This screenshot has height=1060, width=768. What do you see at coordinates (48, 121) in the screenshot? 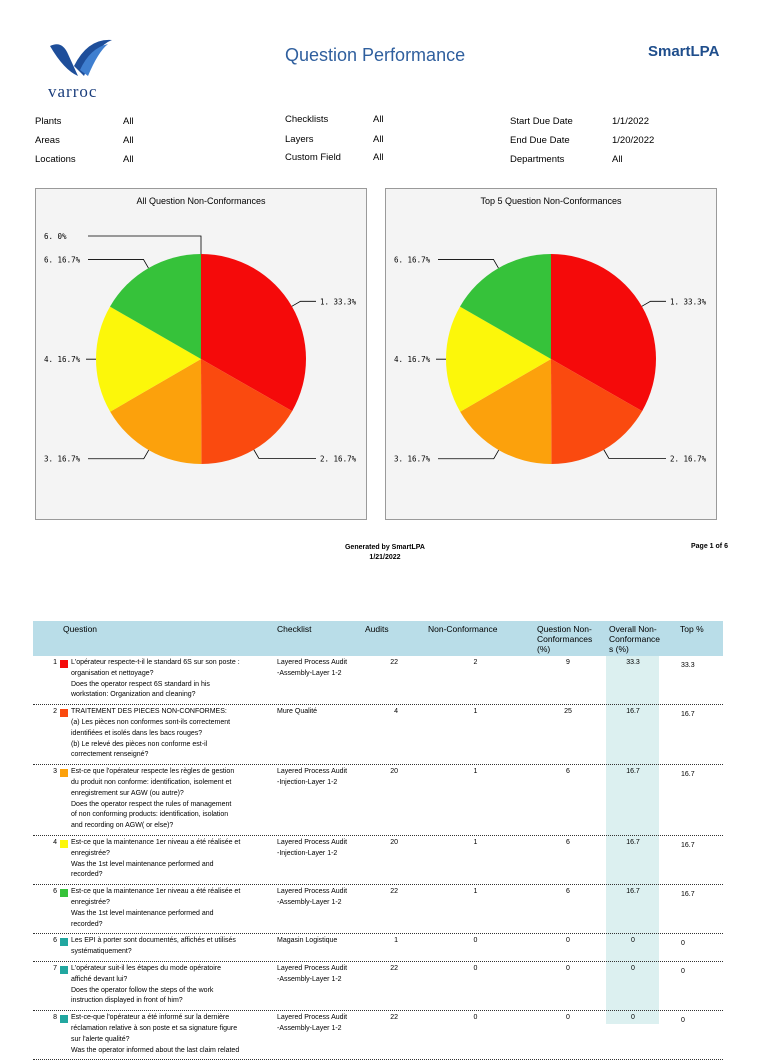
I see `filter-plants-label: Plants` at bounding box center [48, 121].